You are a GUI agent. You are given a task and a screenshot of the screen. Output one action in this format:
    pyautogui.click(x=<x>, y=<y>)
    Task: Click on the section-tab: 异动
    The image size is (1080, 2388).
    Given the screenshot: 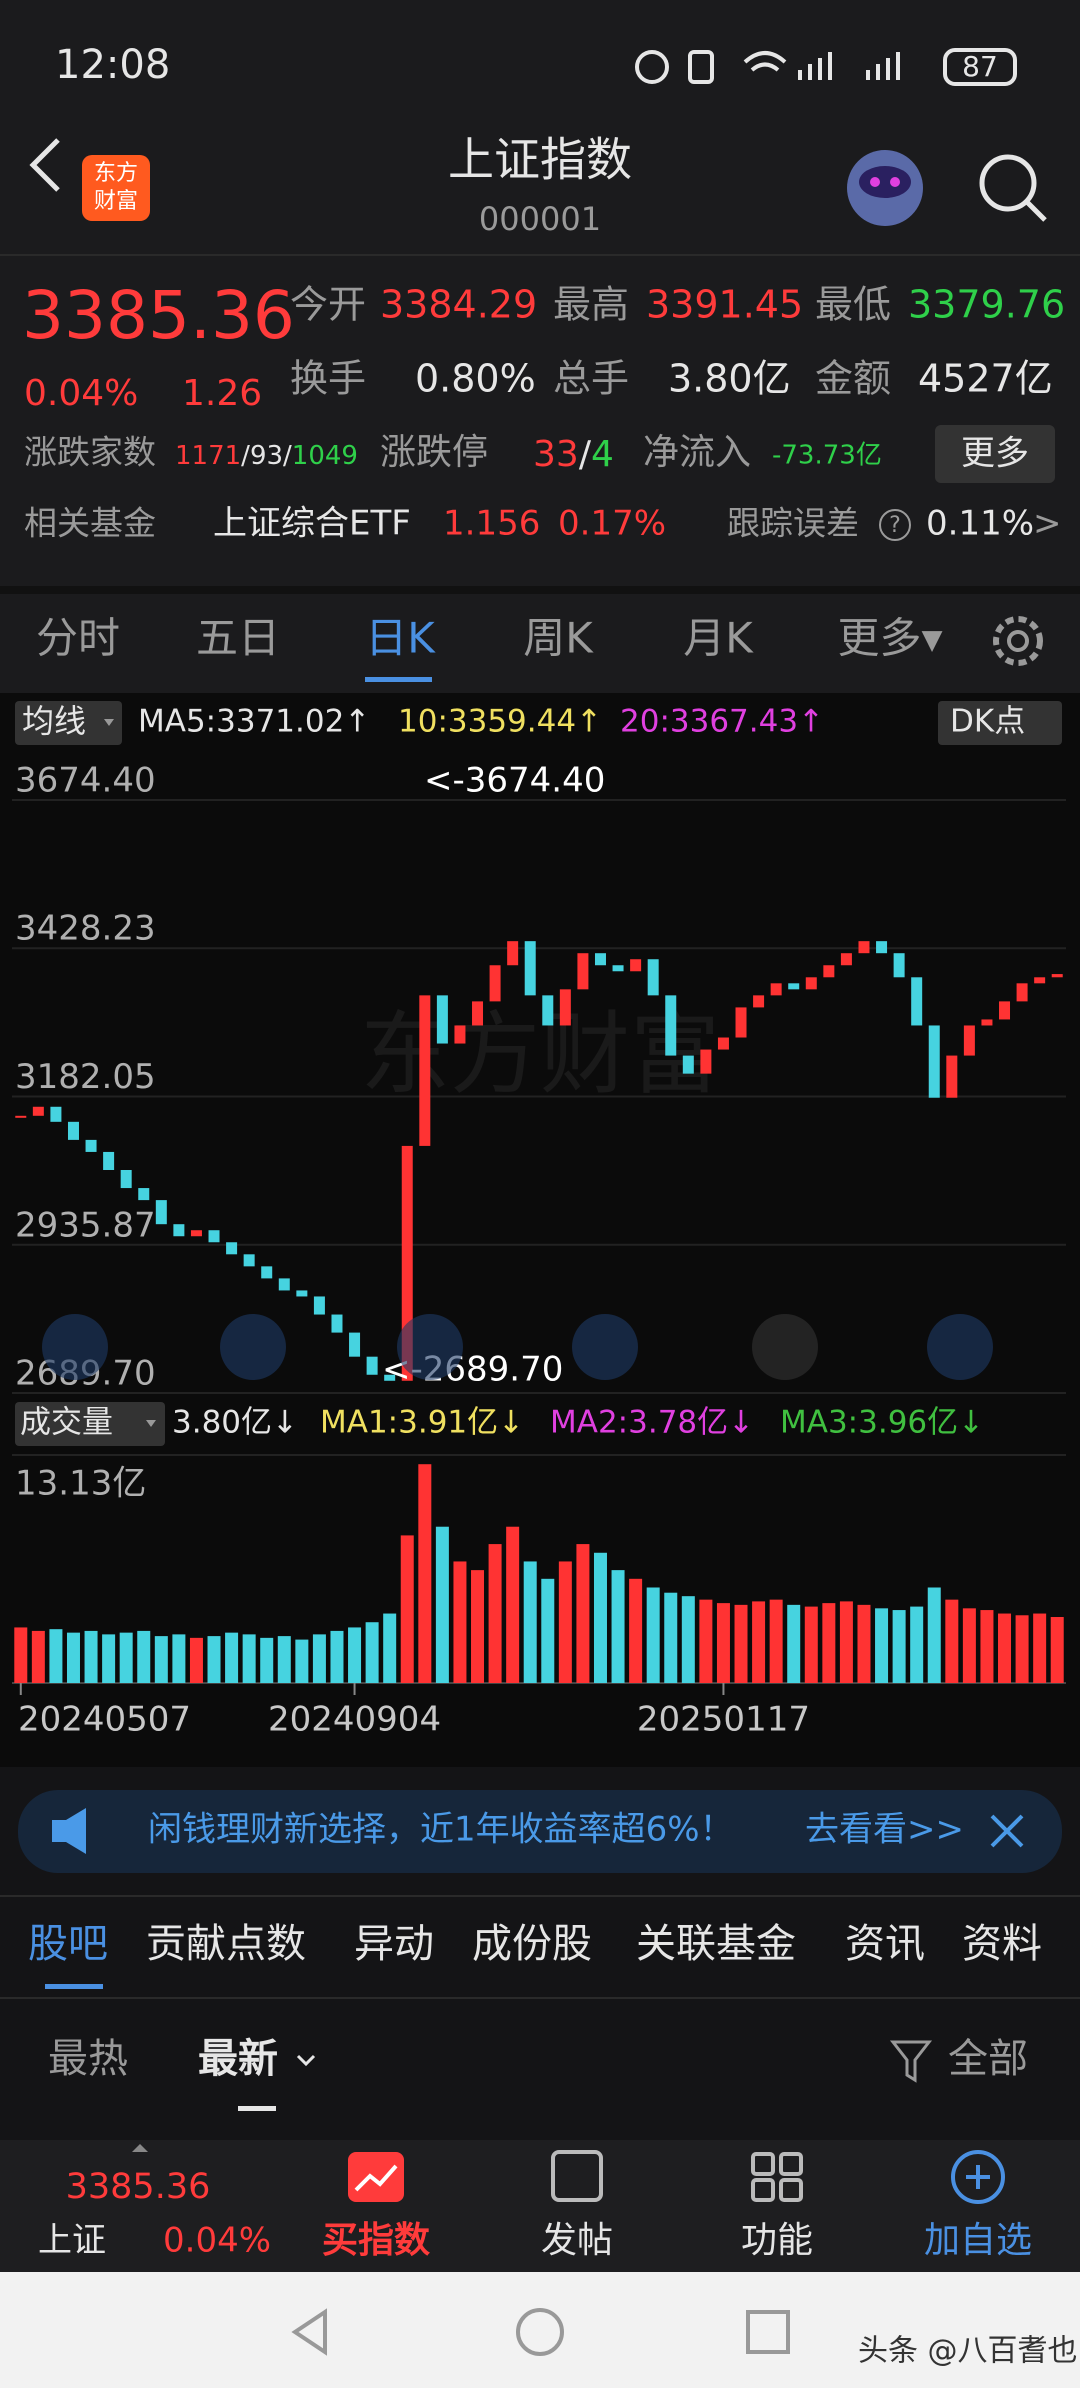 What is the action you would take?
    pyautogui.click(x=394, y=1944)
    